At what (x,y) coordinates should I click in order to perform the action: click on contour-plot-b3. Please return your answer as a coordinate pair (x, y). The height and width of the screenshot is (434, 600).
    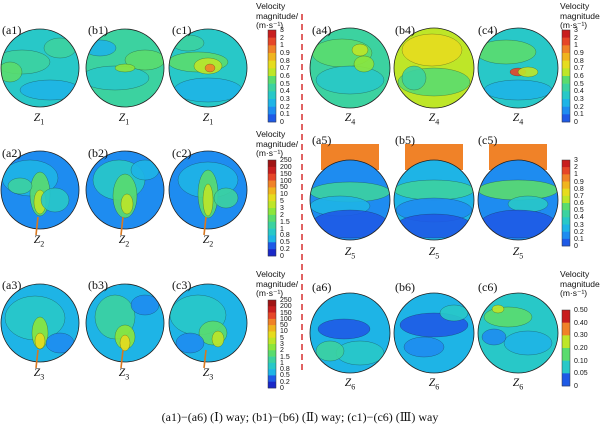
    Looking at the image, I should click on (125, 326).